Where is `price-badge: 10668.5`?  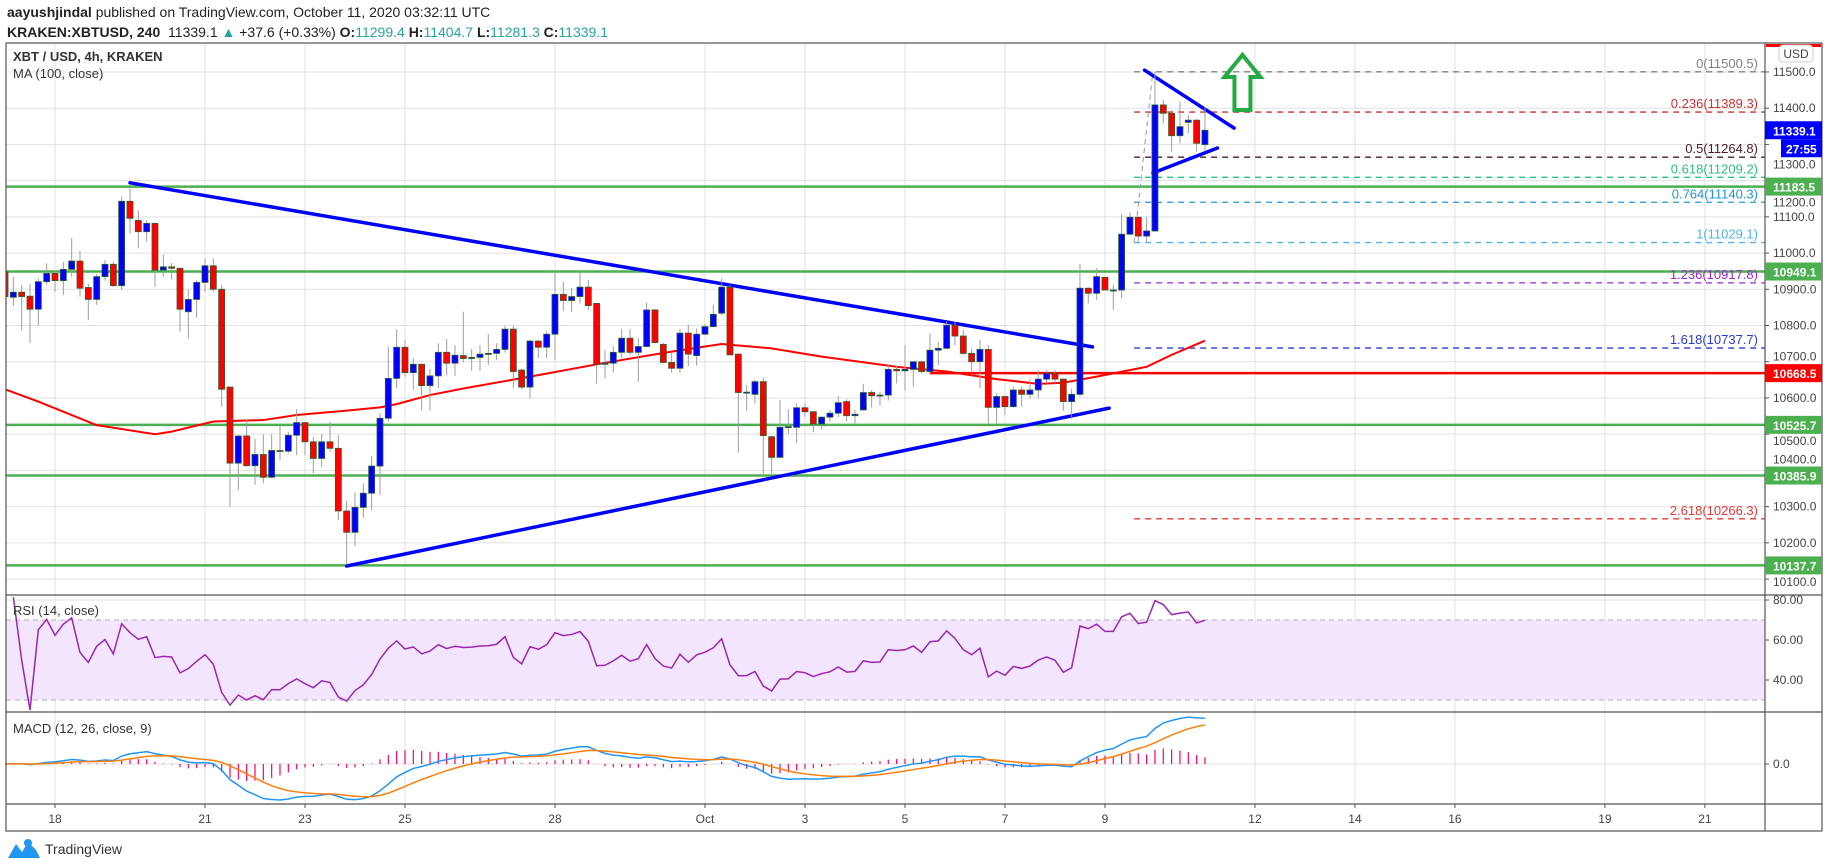 price-badge: 10668.5 is located at coordinates (1793, 373).